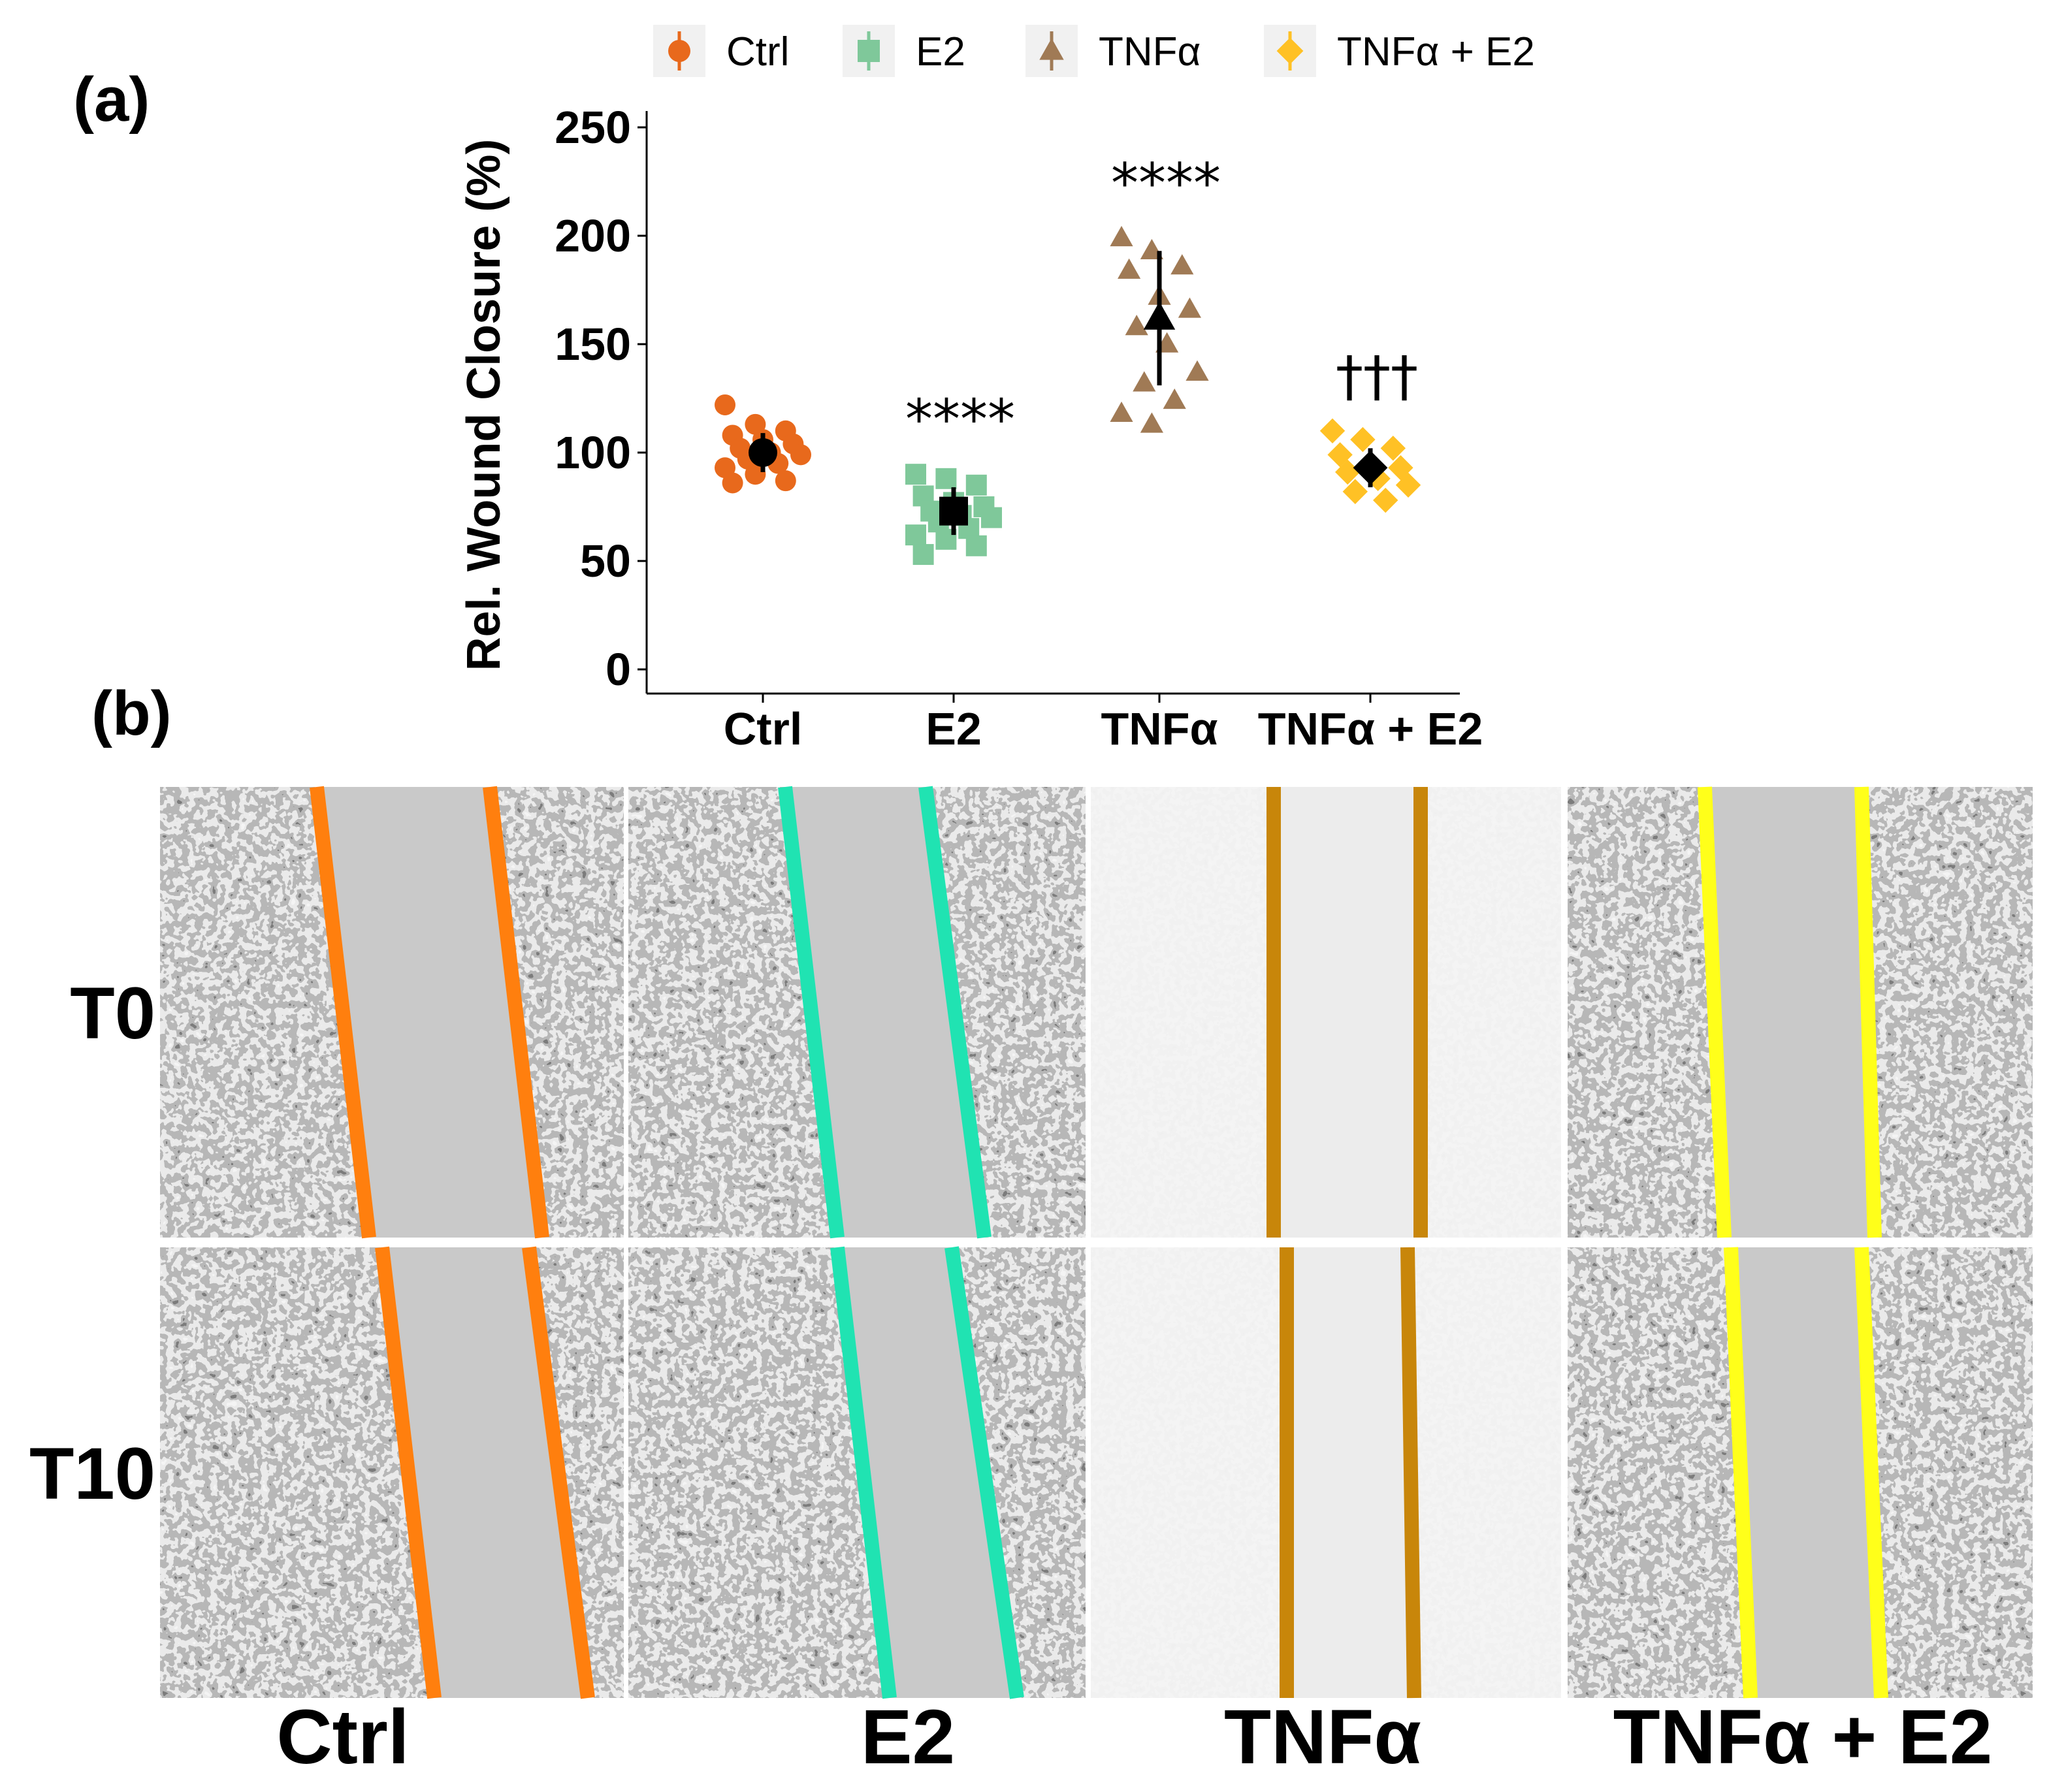 The image size is (2049, 1792). What do you see at coordinates (92, 1473) in the screenshot?
I see `row-label: T10` at bounding box center [92, 1473].